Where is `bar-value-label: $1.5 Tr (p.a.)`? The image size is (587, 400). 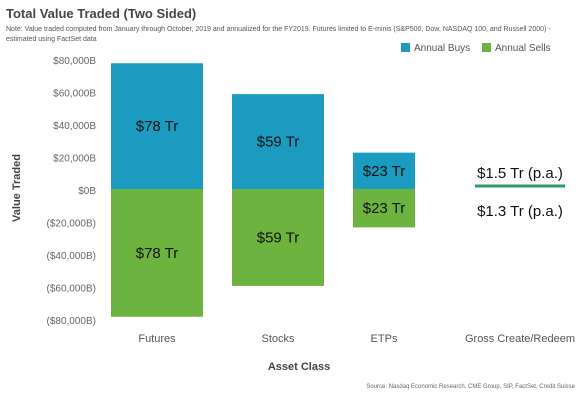 bar-value-label: $1.5 Tr (p.a.) is located at coordinates (520, 173).